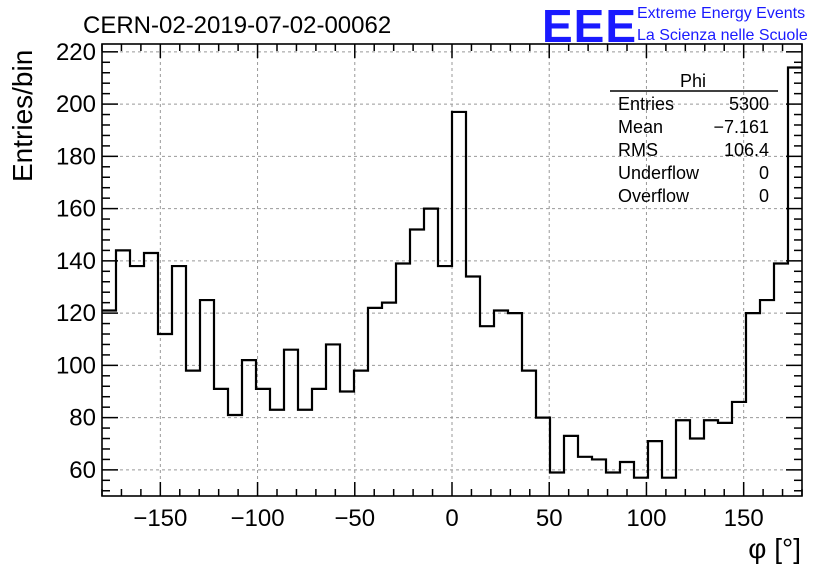  I want to click on x-tick-label: 50, so click(549, 518).